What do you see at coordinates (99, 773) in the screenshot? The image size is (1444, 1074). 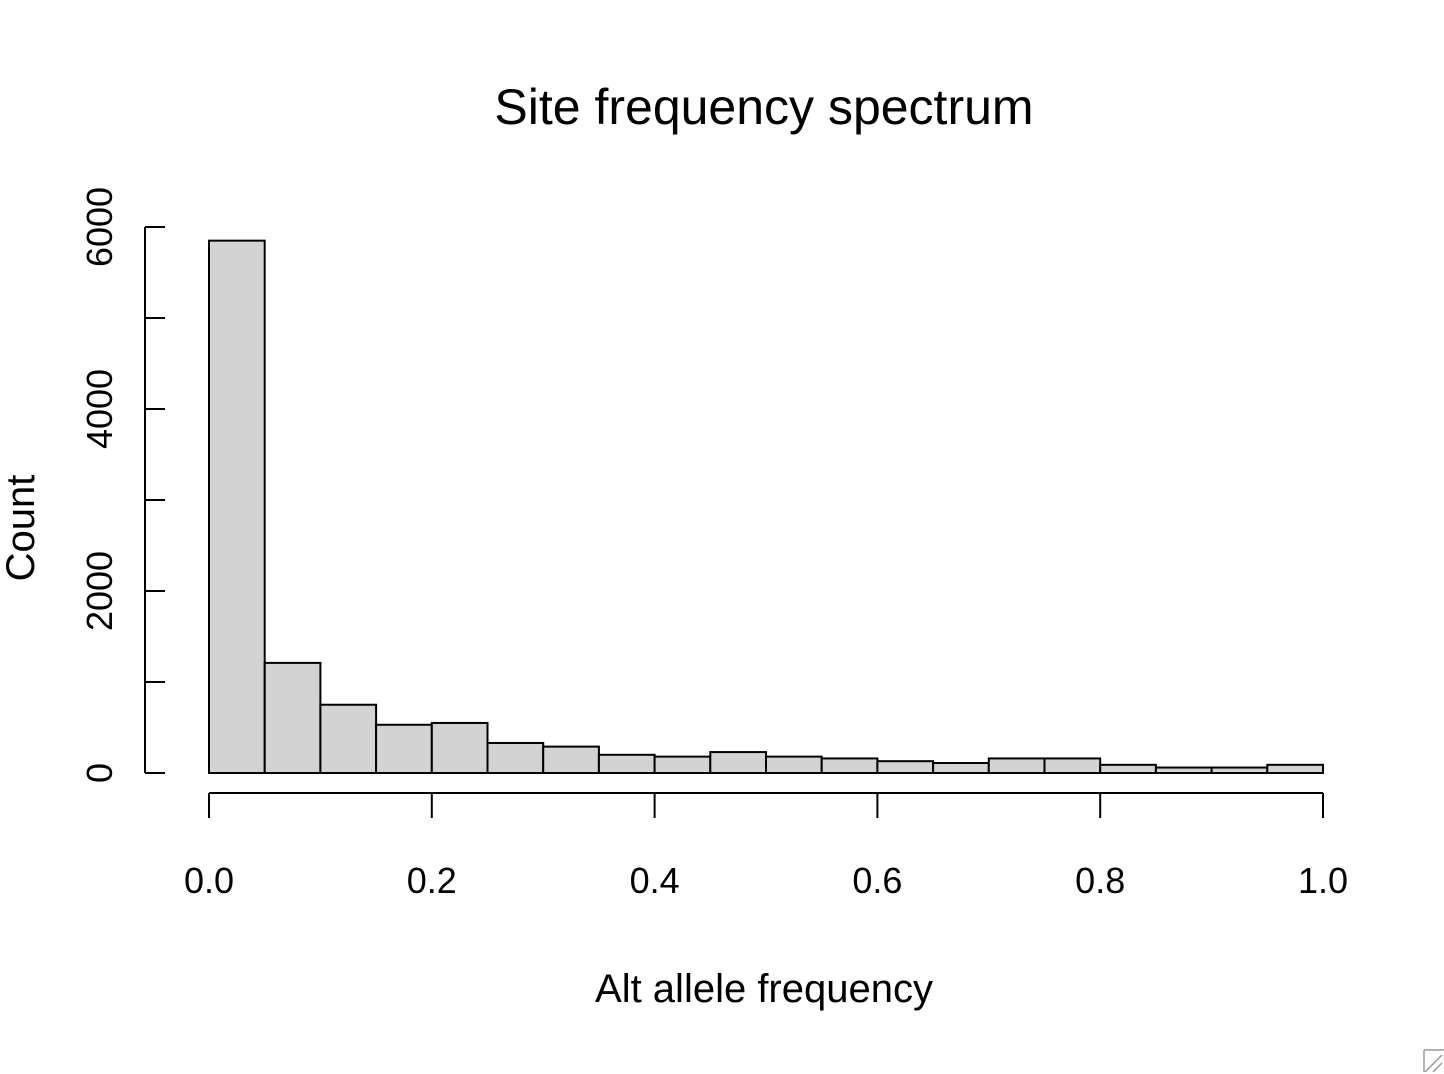 I see `y-tick-label: 0` at bounding box center [99, 773].